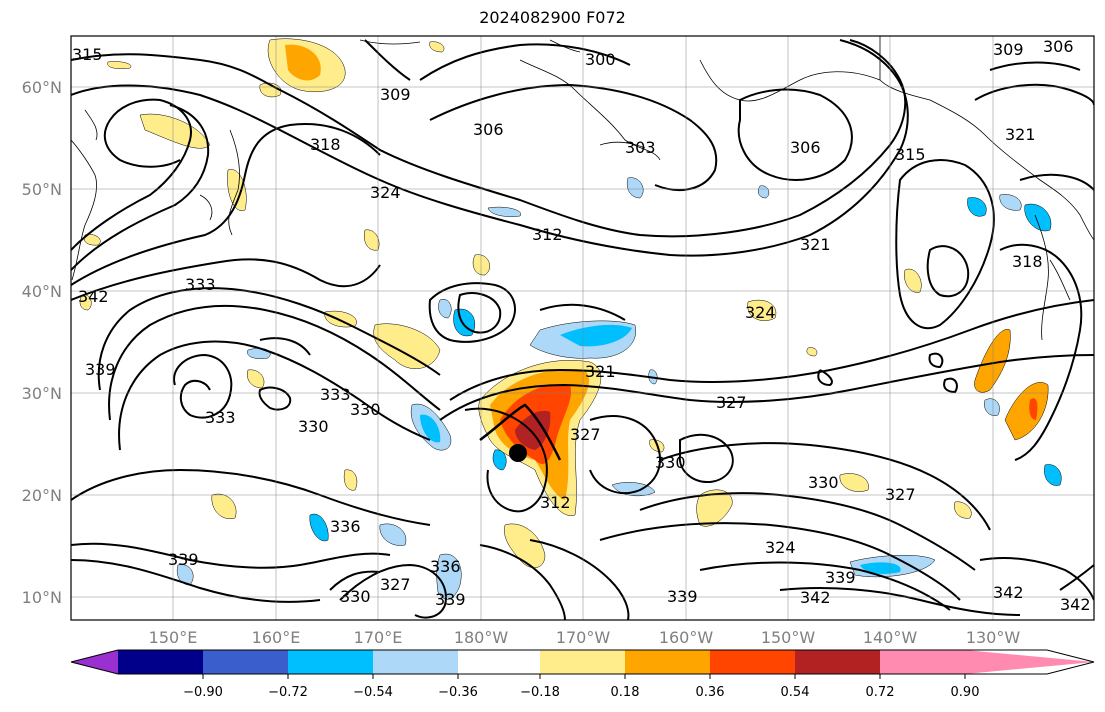 Image resolution: width=1105 pixels, height=712 pixels. Describe the element at coordinates (540, 692) in the screenshot. I see `colorbar-tick-label: −0.18` at that location.